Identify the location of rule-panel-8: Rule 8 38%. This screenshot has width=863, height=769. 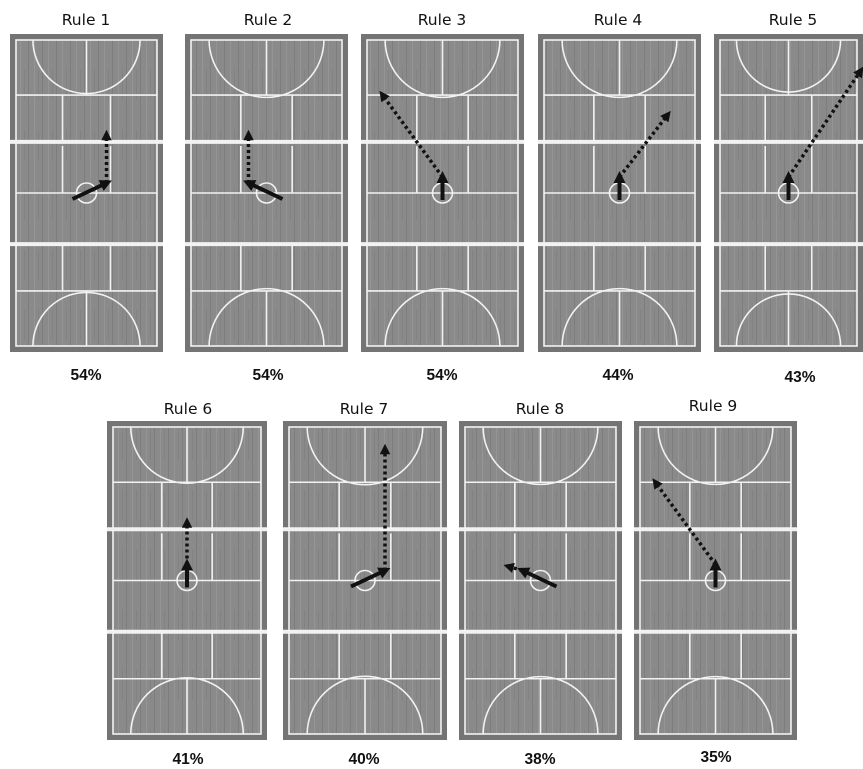
(540, 584).